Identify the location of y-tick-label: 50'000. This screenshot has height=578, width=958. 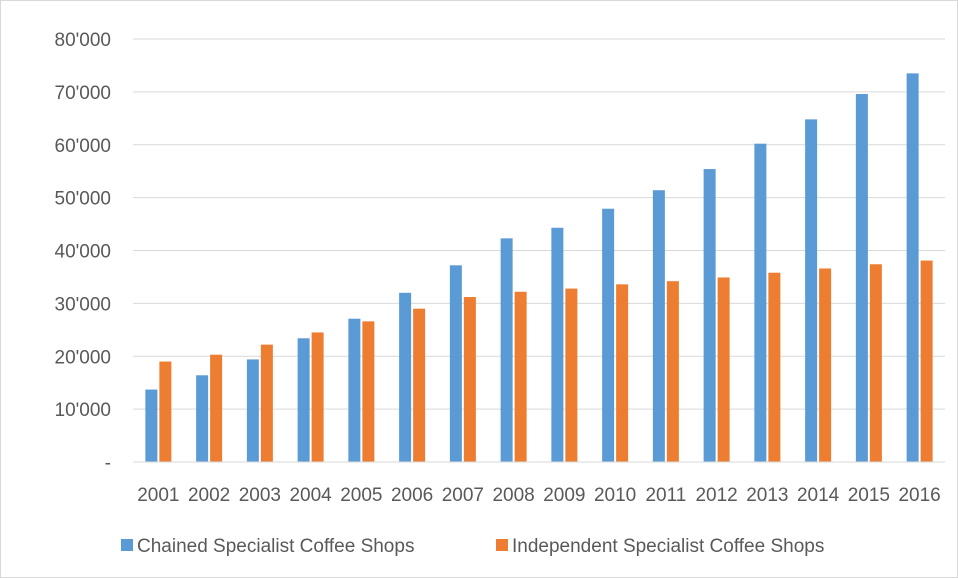
(83, 199).